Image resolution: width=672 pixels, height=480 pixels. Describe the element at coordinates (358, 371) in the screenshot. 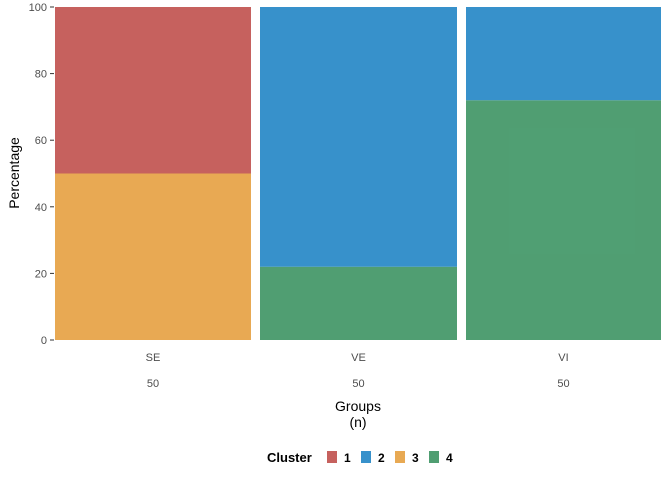

I see `x-axis: SE 50 VE 50 VI 50` at that location.